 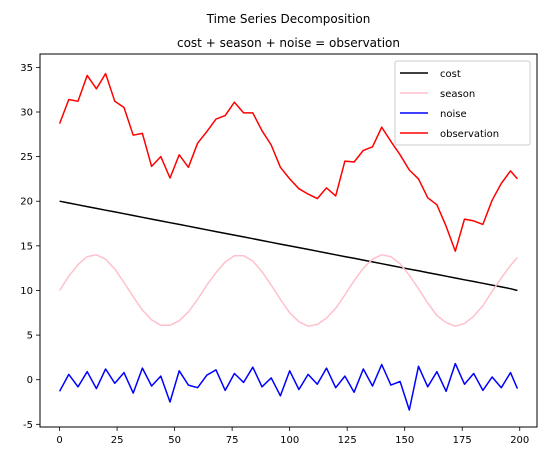 I want to click on y-tick-label: 10, so click(x=26, y=291).